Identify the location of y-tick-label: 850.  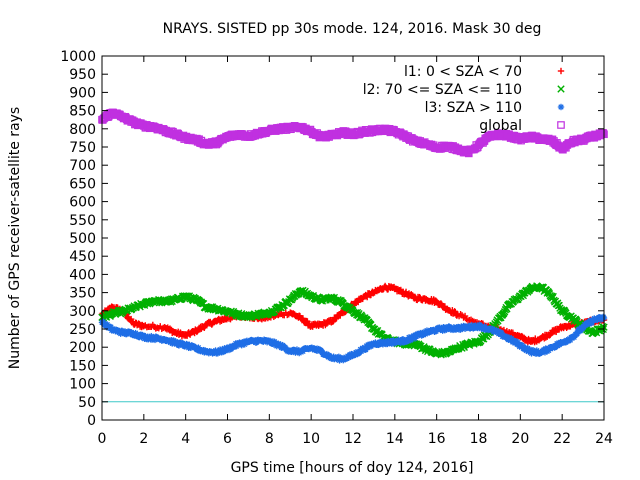
(82, 112).